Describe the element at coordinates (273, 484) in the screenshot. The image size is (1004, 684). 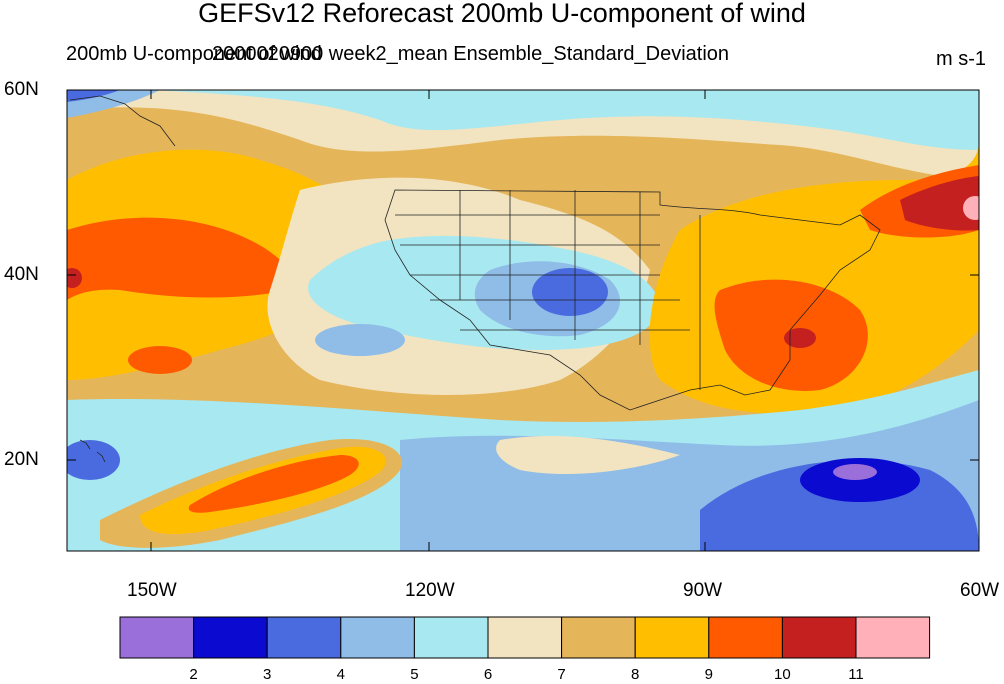
I see `contour-10-subtropic` at that location.